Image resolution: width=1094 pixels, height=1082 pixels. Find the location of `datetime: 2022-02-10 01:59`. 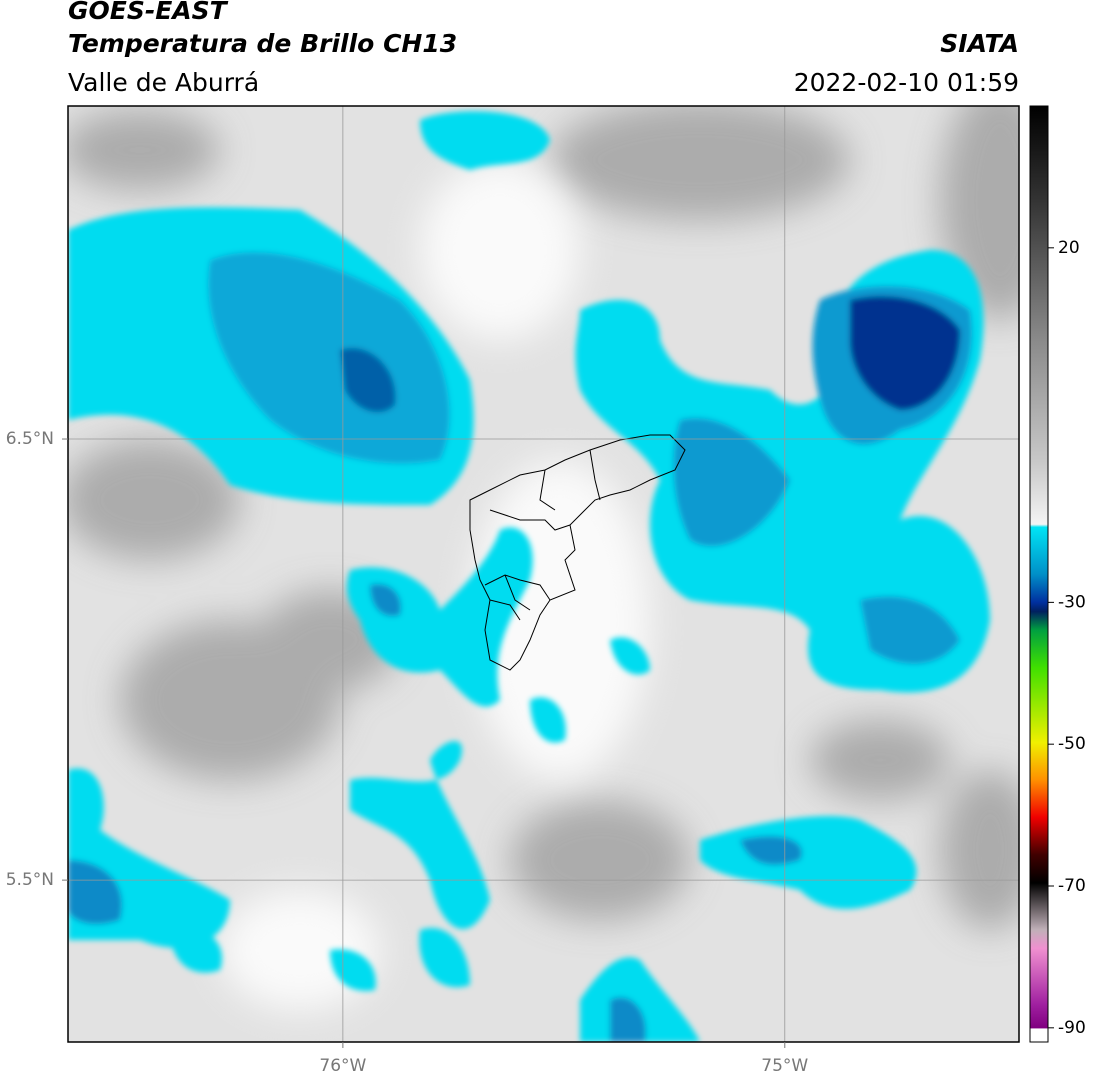

datetime: 2022-02-10 01:59 is located at coordinates (906, 82).